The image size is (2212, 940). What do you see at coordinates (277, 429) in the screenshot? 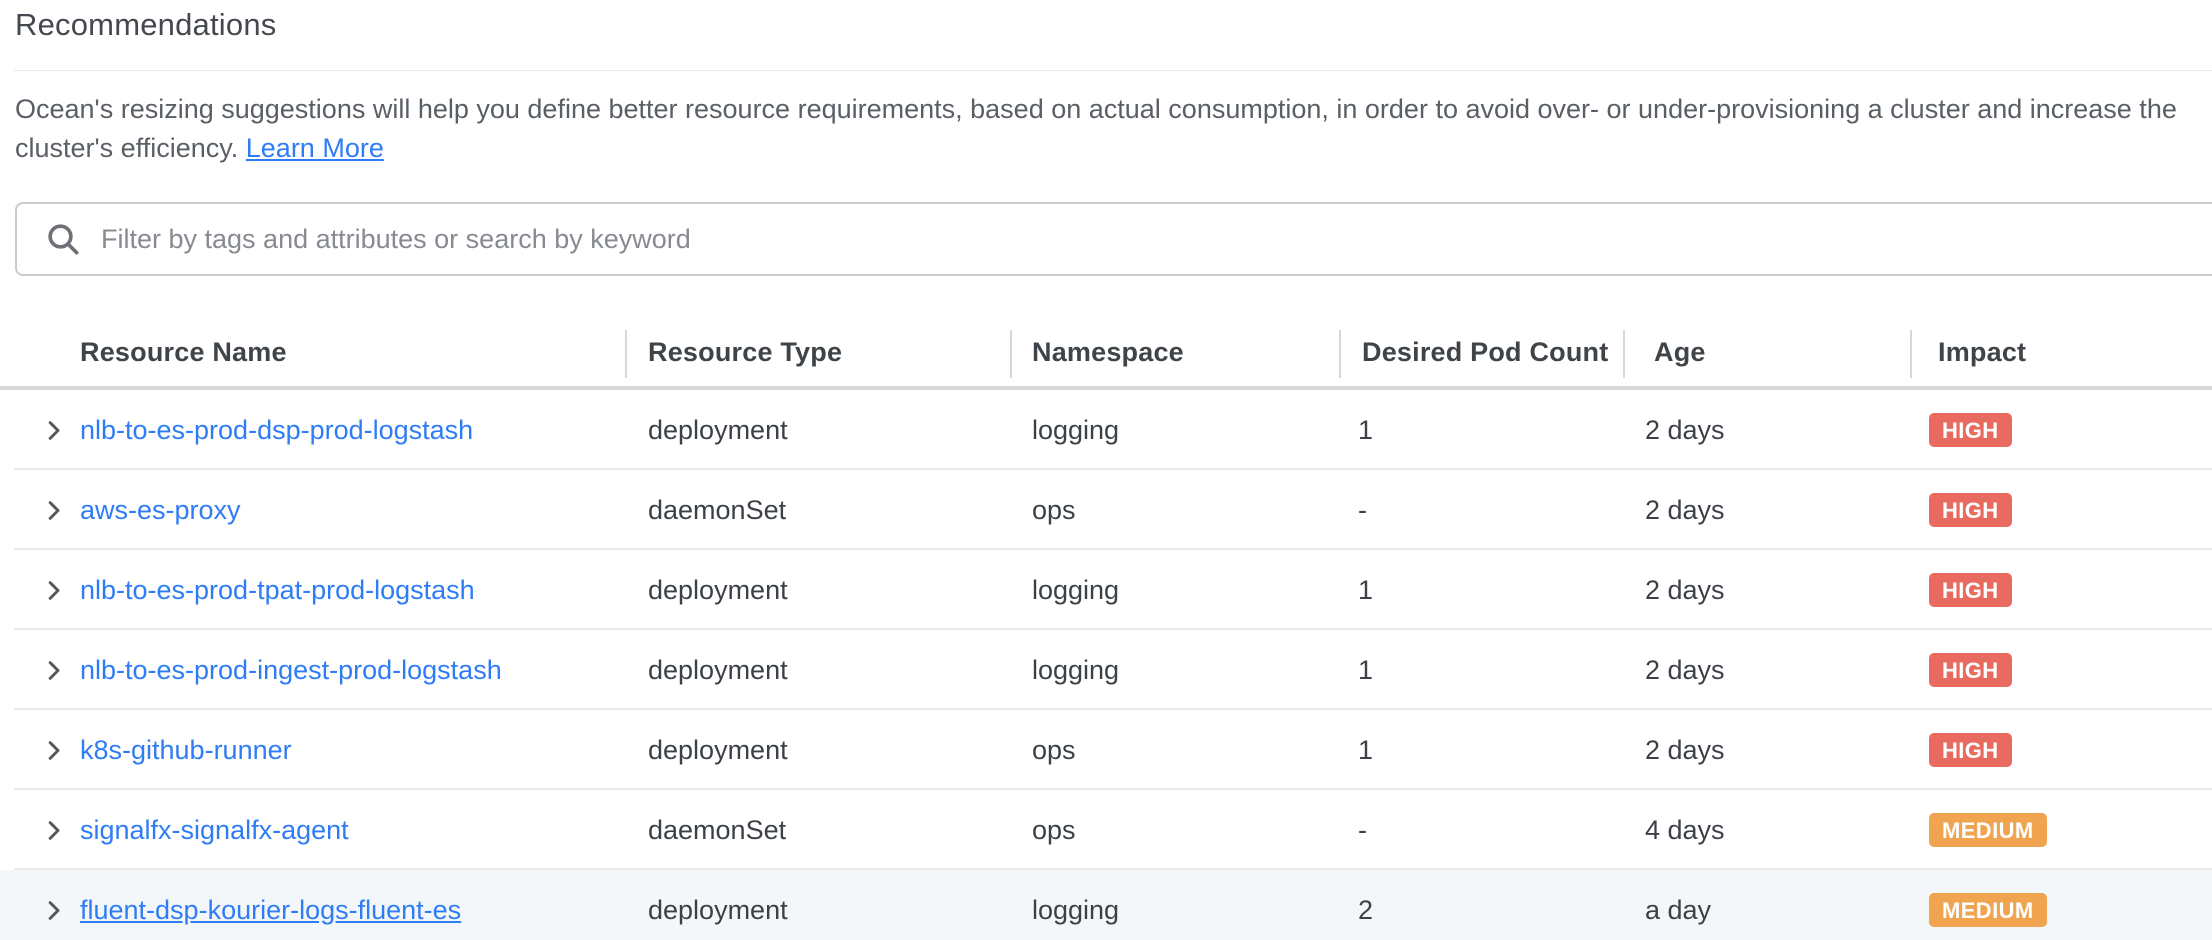
I see `resource-name-link: nlb-to-es-prod-dsp-prod-logstash` at bounding box center [277, 429].